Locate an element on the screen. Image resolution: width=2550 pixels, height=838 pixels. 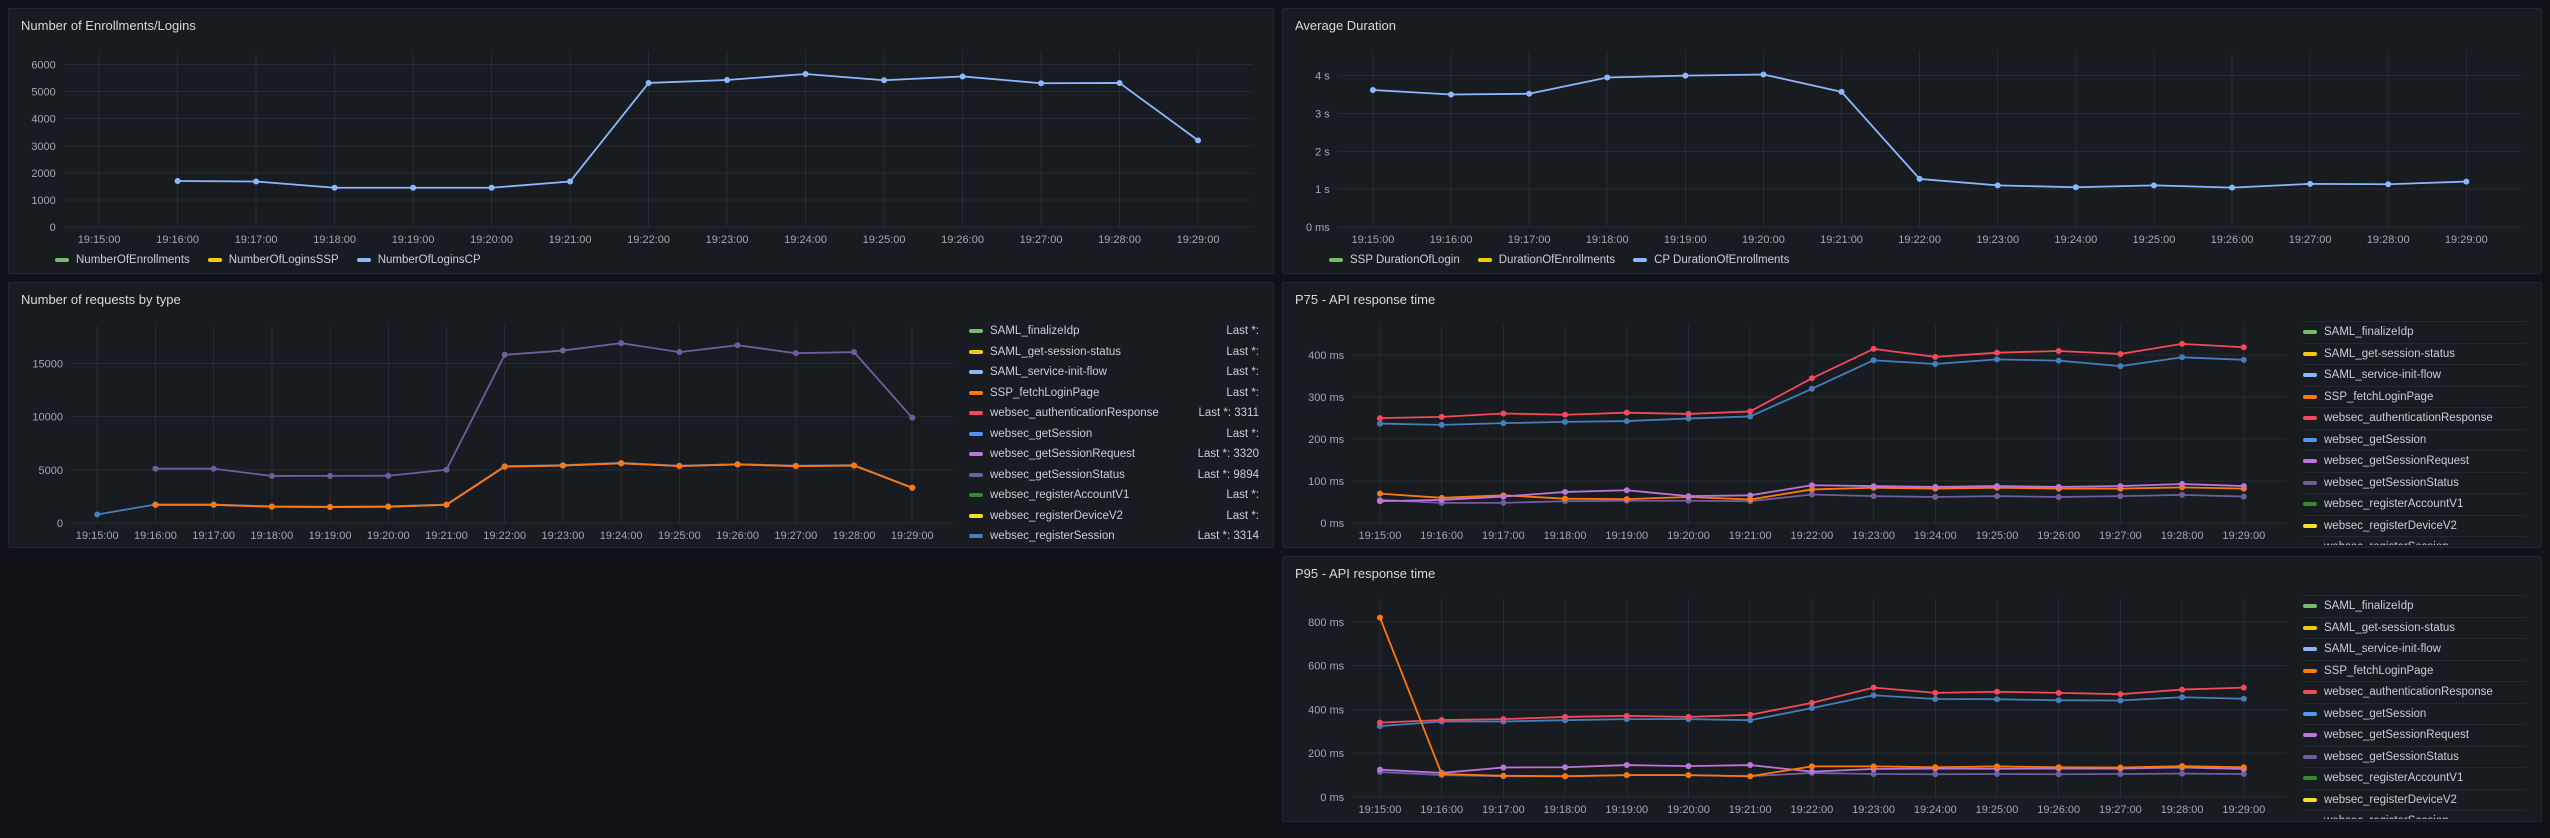
legend-label: websec_registerSession is located at coordinates (2386, 543).